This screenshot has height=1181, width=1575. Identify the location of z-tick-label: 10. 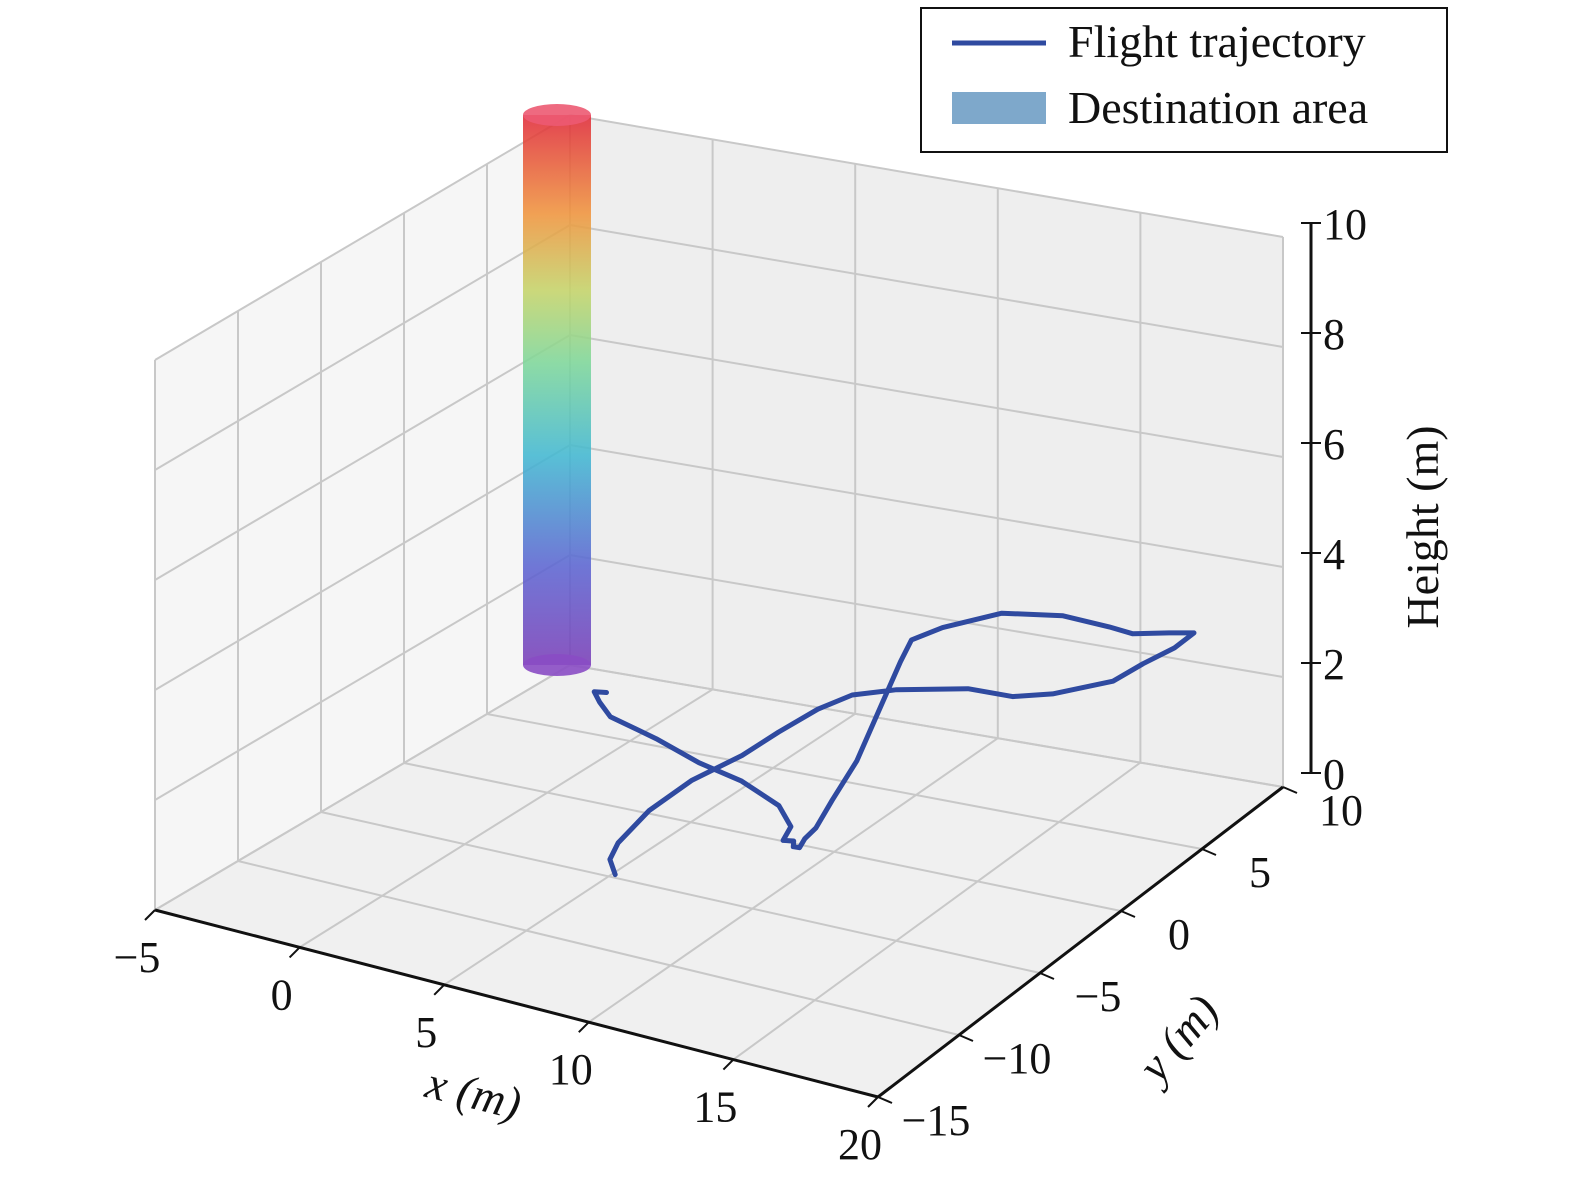
(1345, 224).